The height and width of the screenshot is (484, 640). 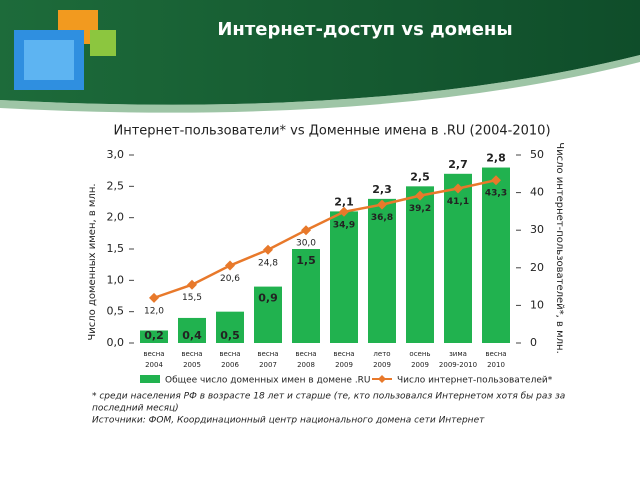 I want to click on cube-icons, so click(x=65, y=50).